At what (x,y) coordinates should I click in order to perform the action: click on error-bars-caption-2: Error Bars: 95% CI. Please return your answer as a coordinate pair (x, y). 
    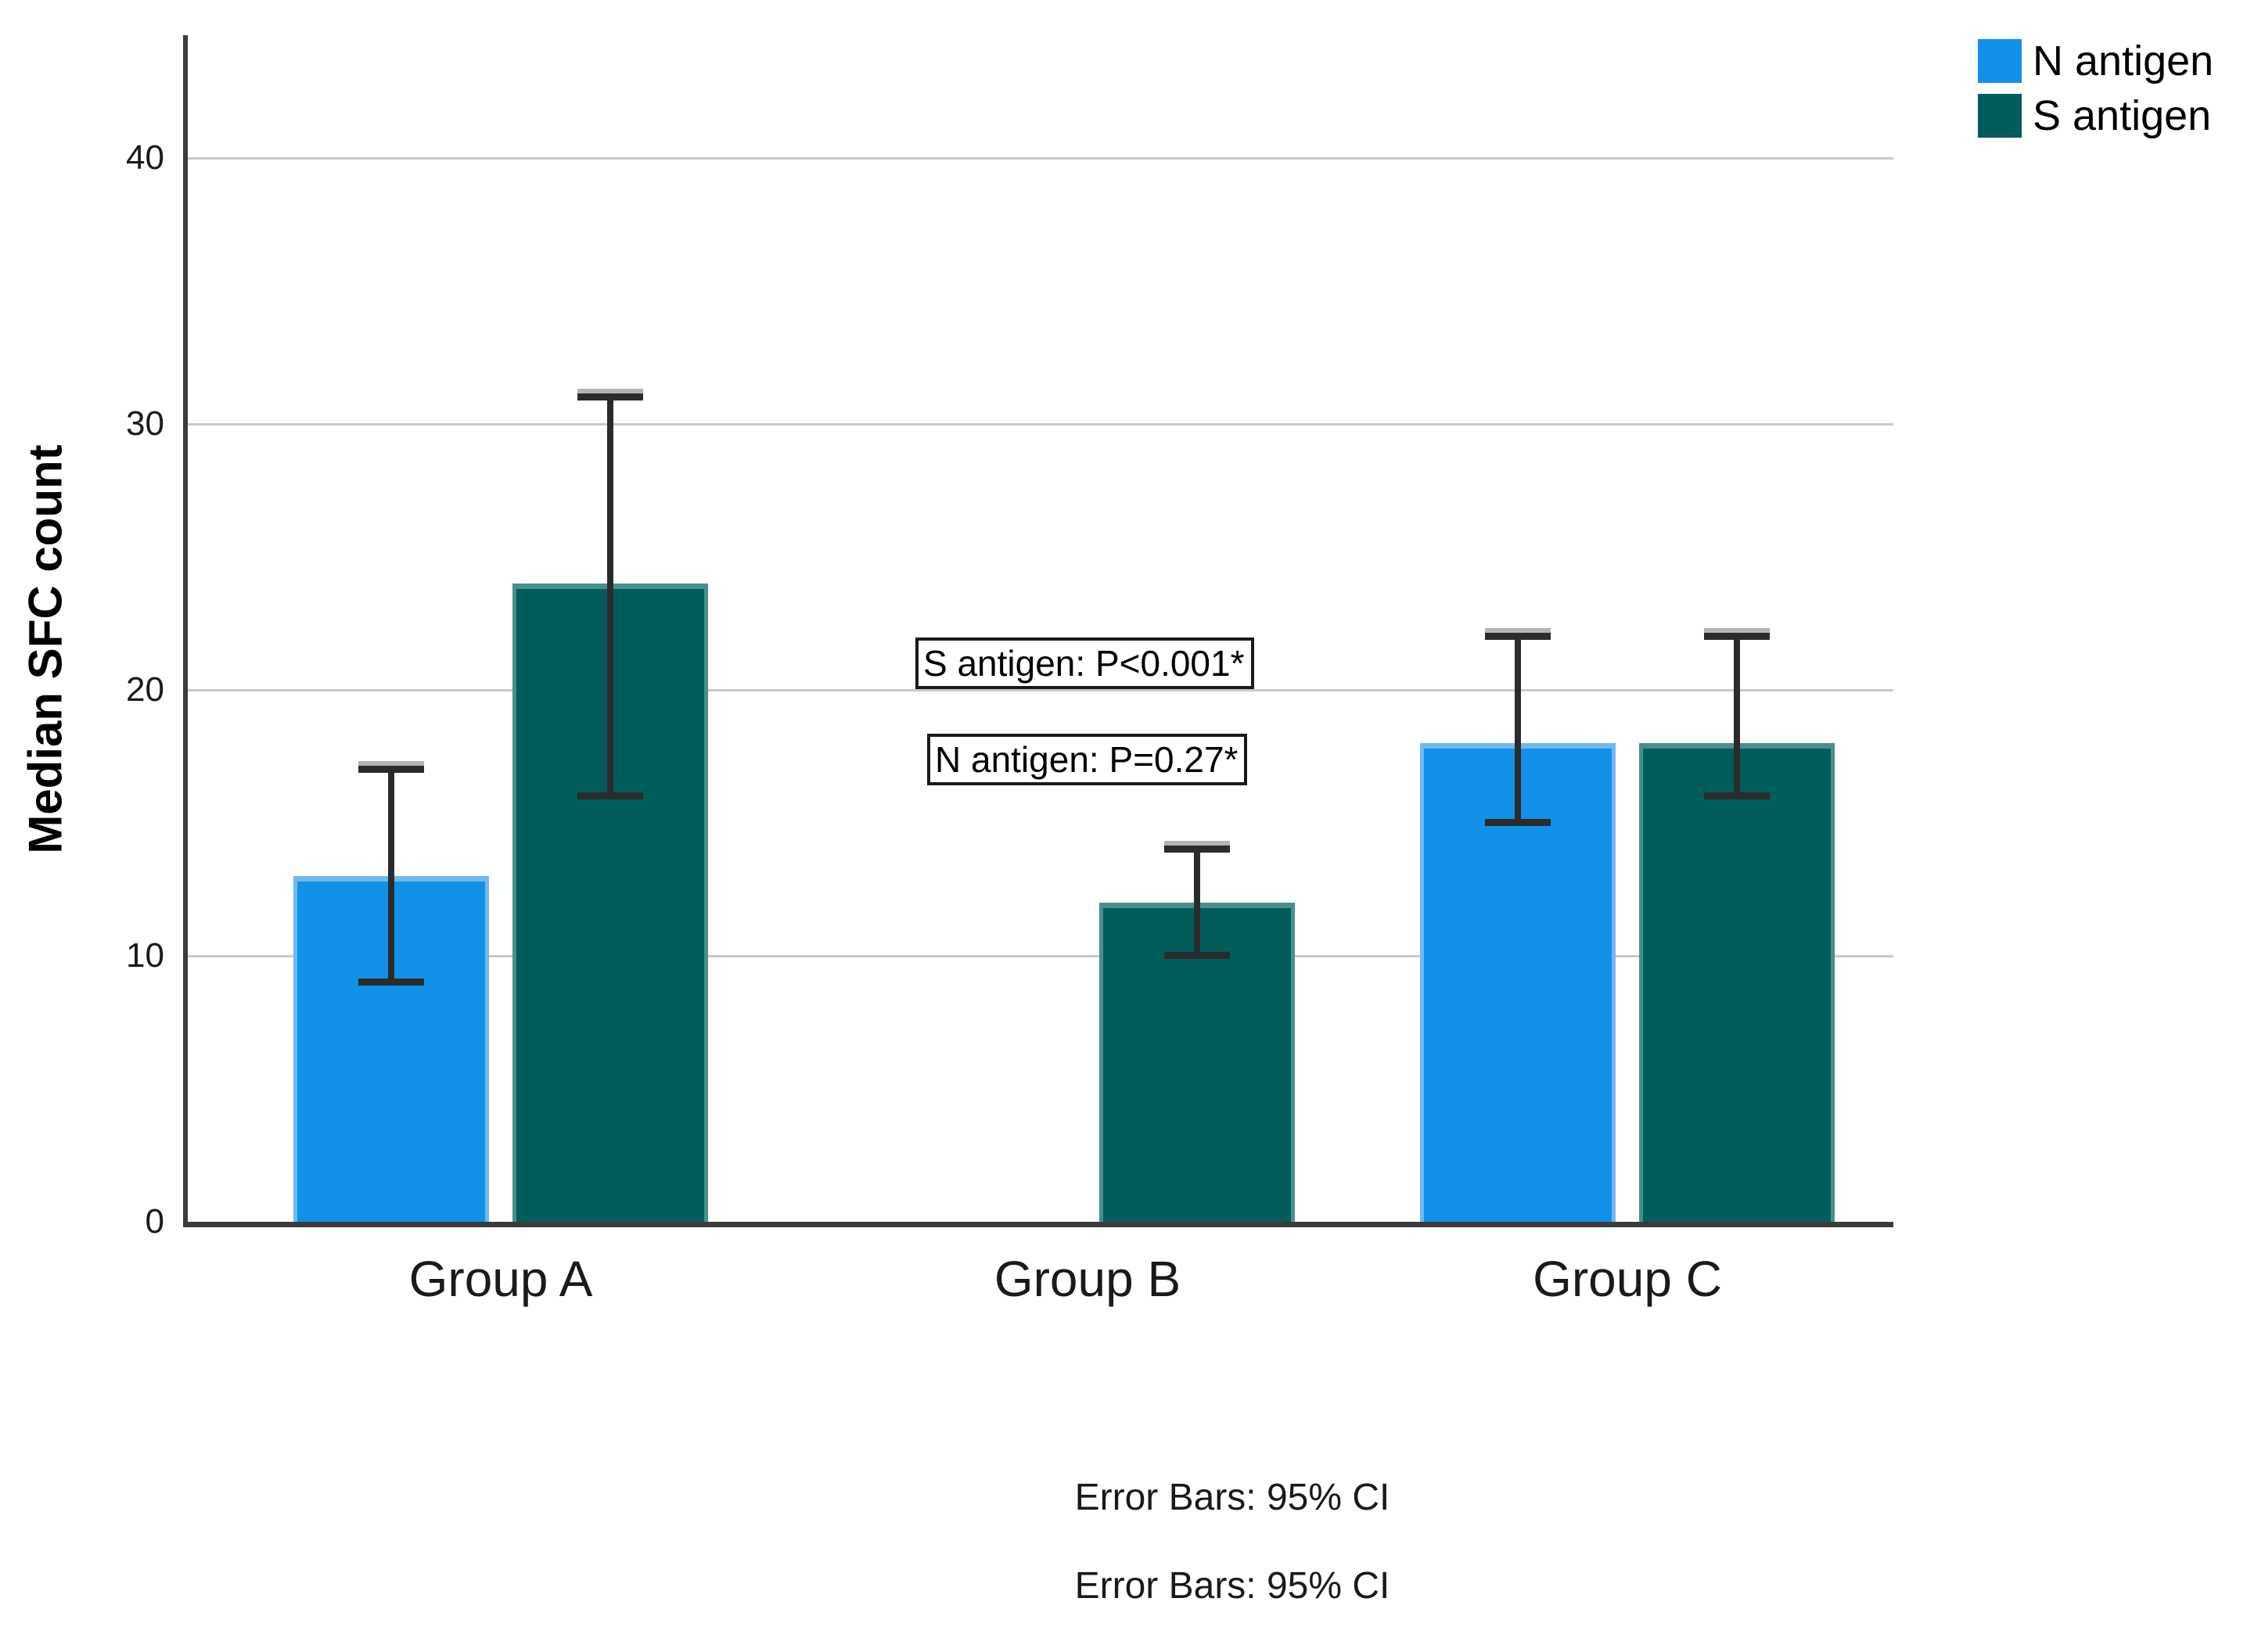
    Looking at the image, I should click on (1232, 1586).